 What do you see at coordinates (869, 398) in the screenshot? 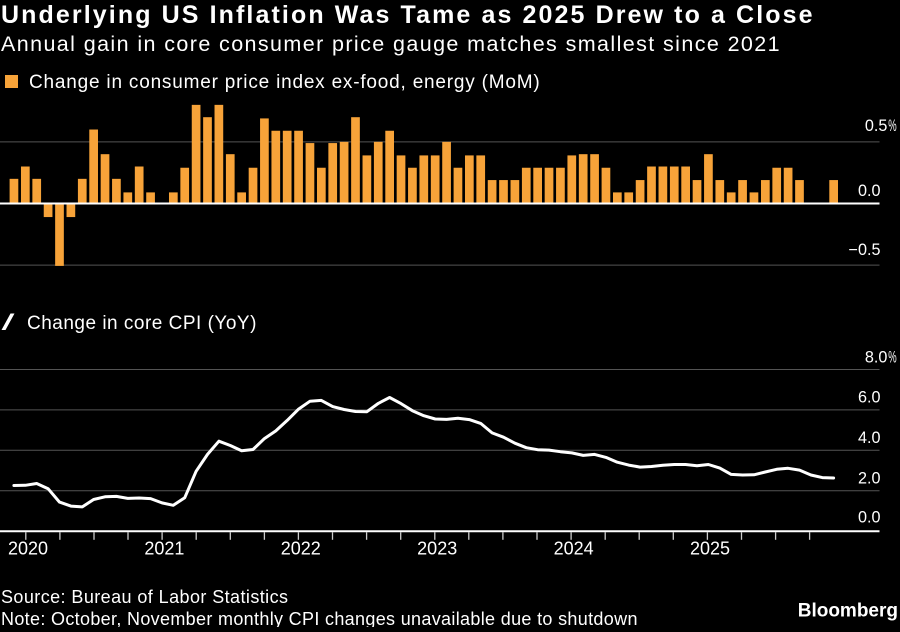
I see `svg-text: 6.0` at bounding box center [869, 398].